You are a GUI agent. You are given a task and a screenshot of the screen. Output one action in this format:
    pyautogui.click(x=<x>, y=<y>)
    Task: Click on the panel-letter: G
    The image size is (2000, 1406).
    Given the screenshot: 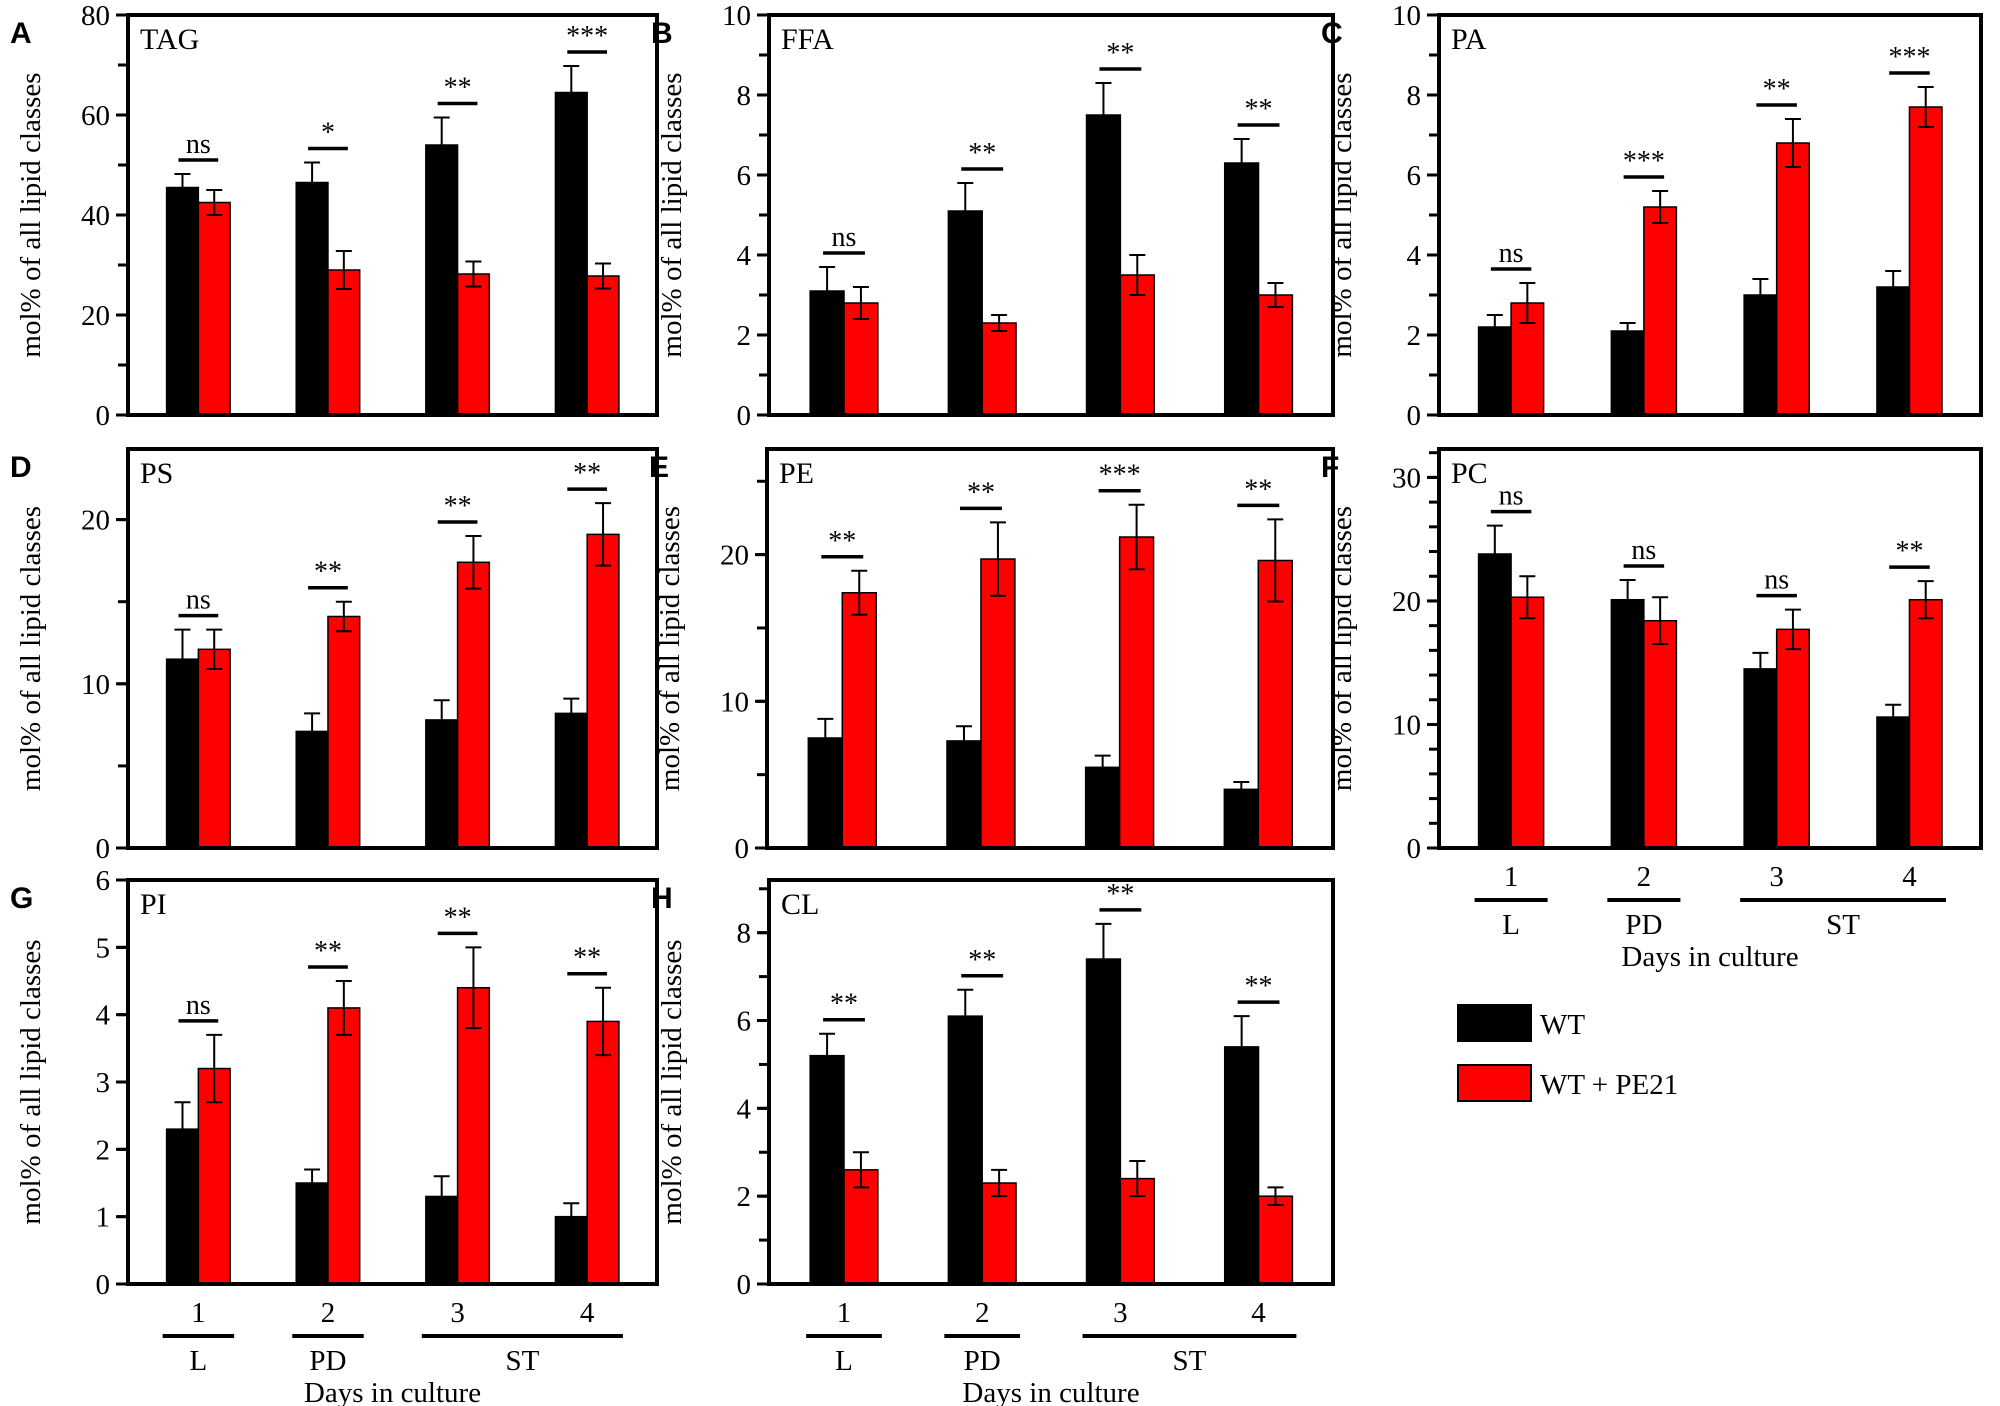 What is the action you would take?
    pyautogui.click(x=21, y=898)
    